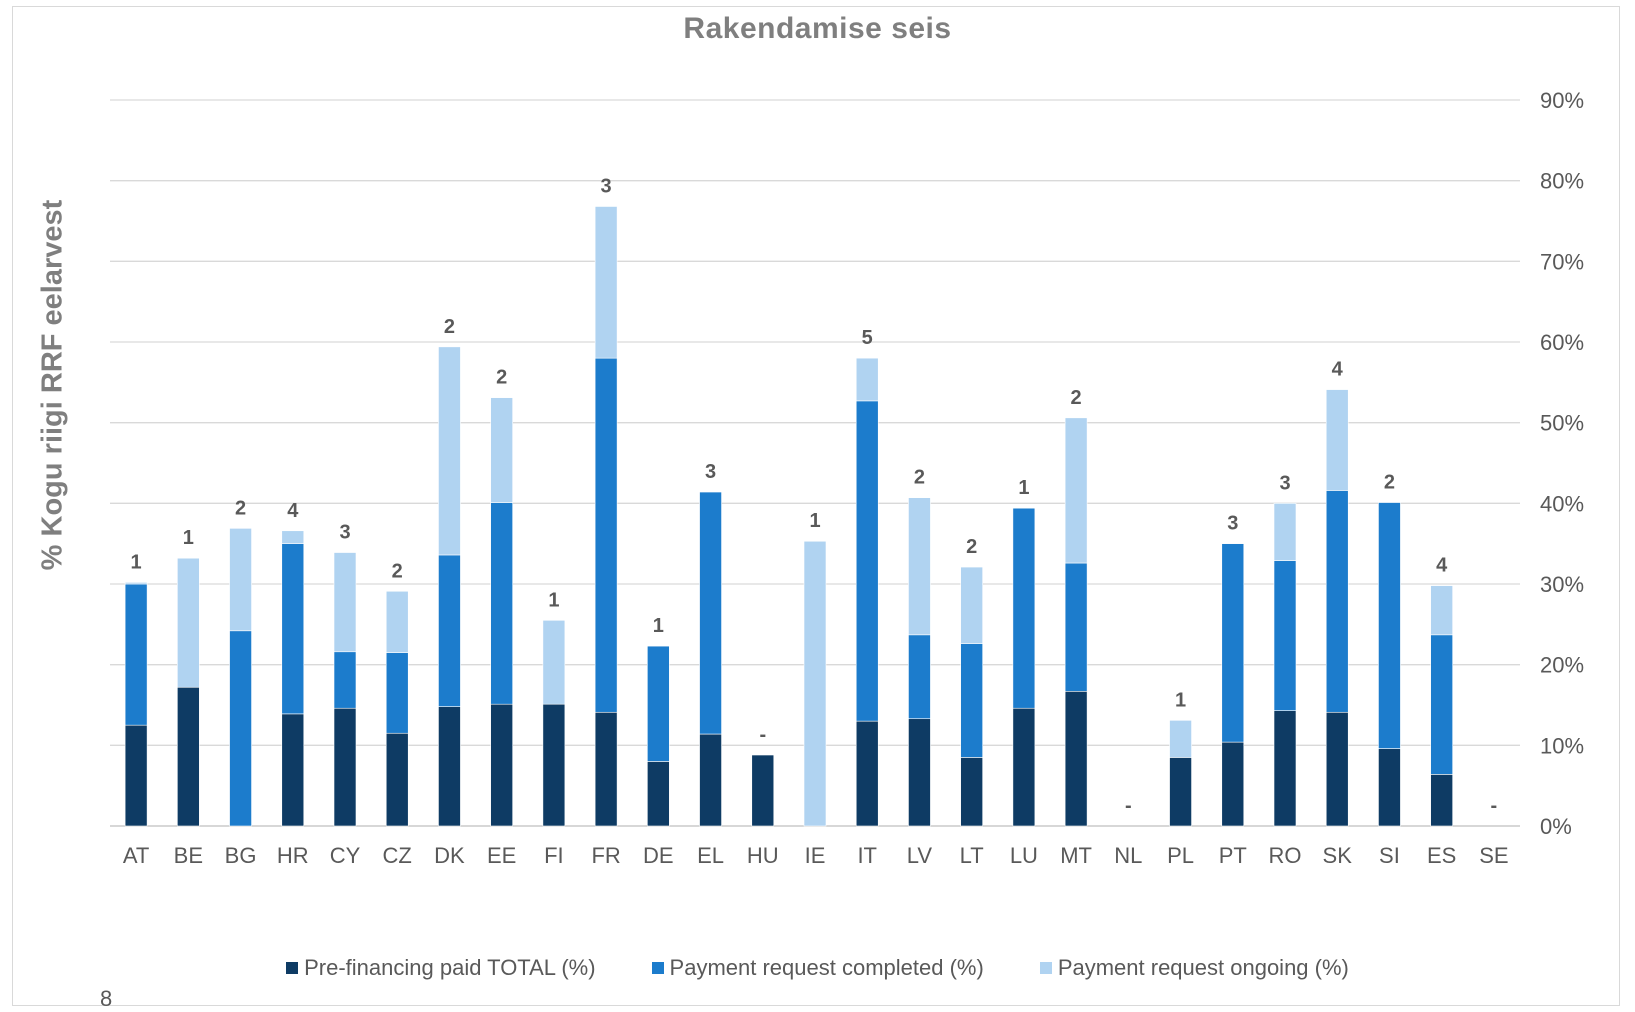  Describe the element at coordinates (1389, 855) in the screenshot. I see `x-tick-label: SI` at that location.